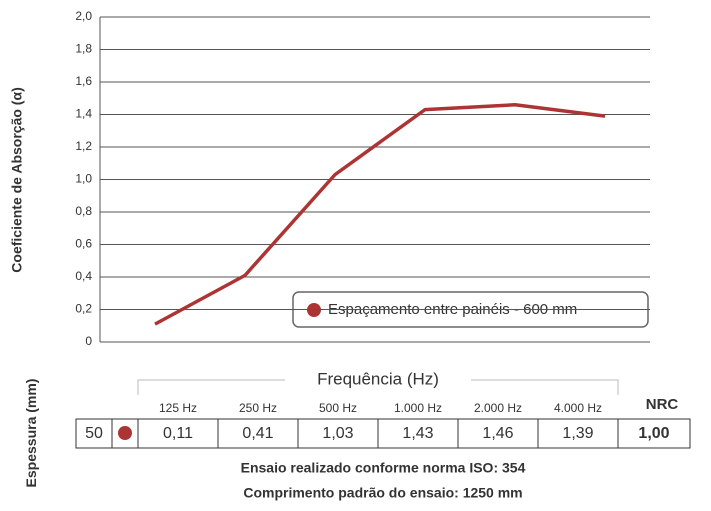  What do you see at coordinates (83, 114) in the screenshot?
I see `y-tick-label: 1,4` at bounding box center [83, 114].